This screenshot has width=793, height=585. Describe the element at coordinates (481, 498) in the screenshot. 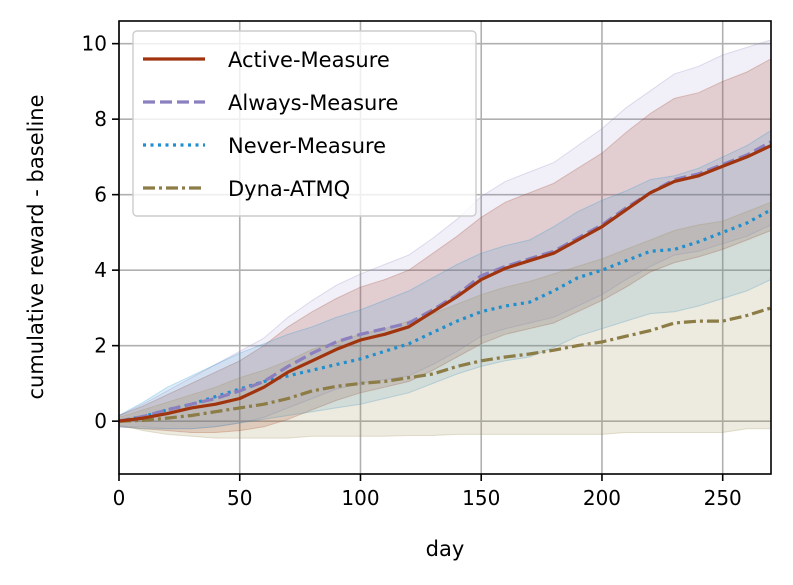

I see `x-tick-label: 150` at that location.